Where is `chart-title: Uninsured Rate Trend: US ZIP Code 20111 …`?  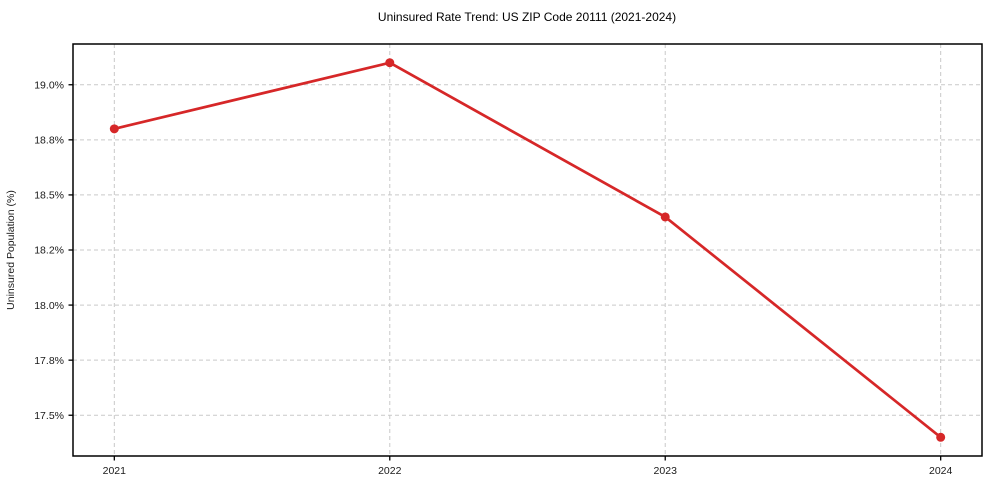
chart-title: Uninsured Rate Trend: US ZIP Code 20111 … is located at coordinates (527, 17).